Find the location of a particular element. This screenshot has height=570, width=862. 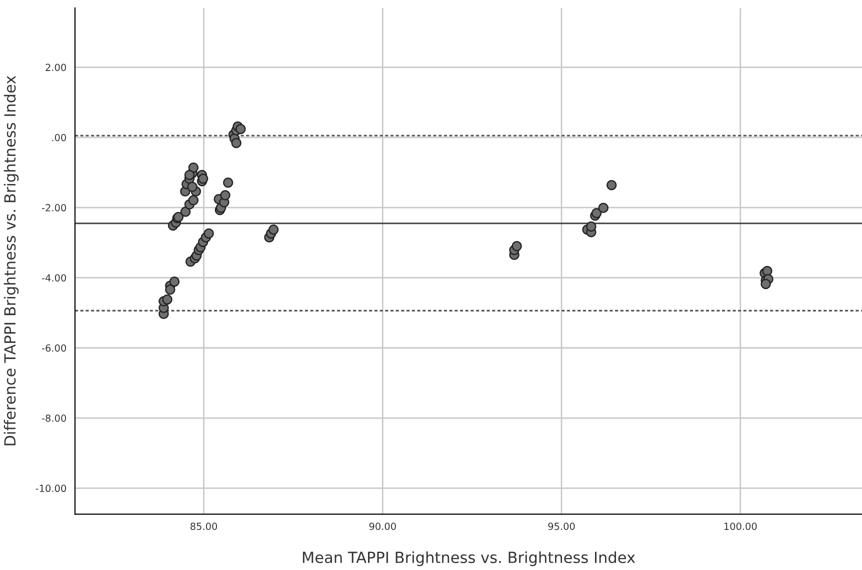

y-tick-label: .00 is located at coordinates (59, 138).